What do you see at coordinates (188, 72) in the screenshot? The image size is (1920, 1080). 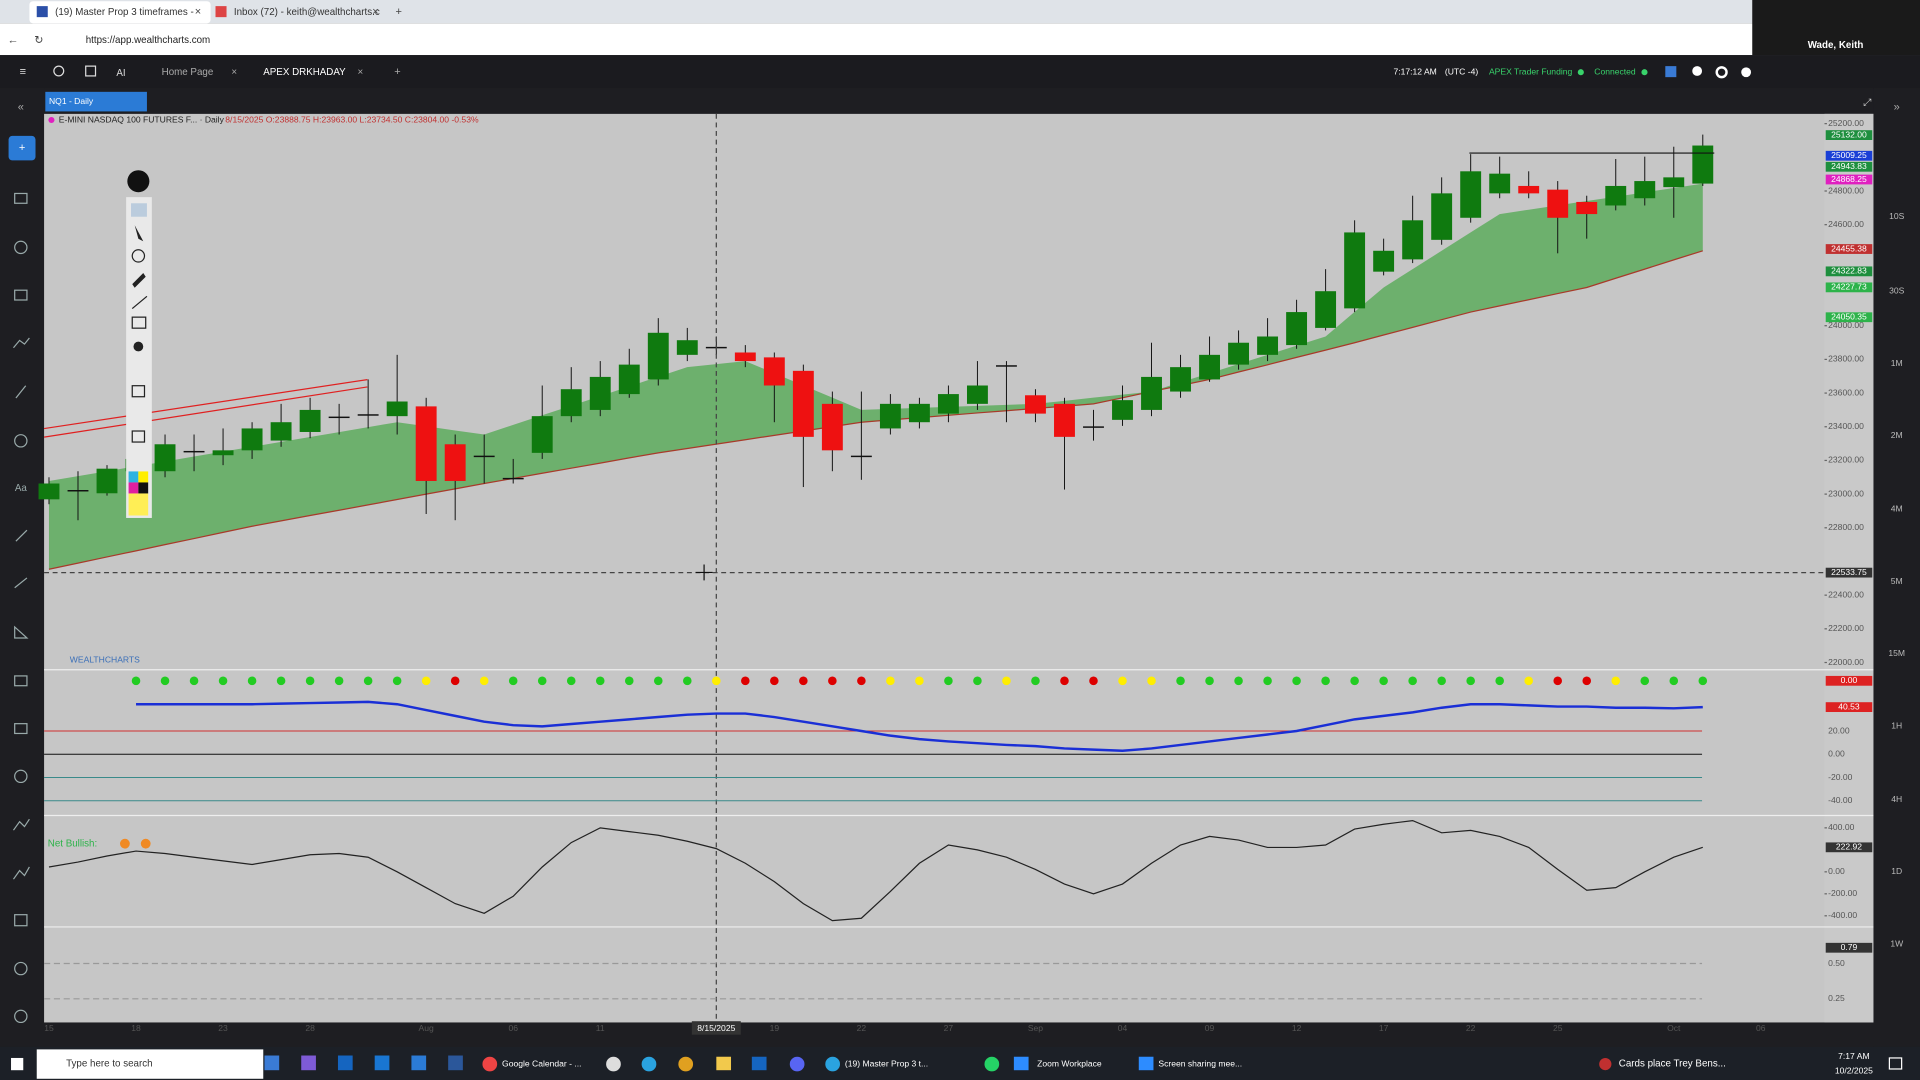 I see `app-tab: Home Page` at bounding box center [188, 72].